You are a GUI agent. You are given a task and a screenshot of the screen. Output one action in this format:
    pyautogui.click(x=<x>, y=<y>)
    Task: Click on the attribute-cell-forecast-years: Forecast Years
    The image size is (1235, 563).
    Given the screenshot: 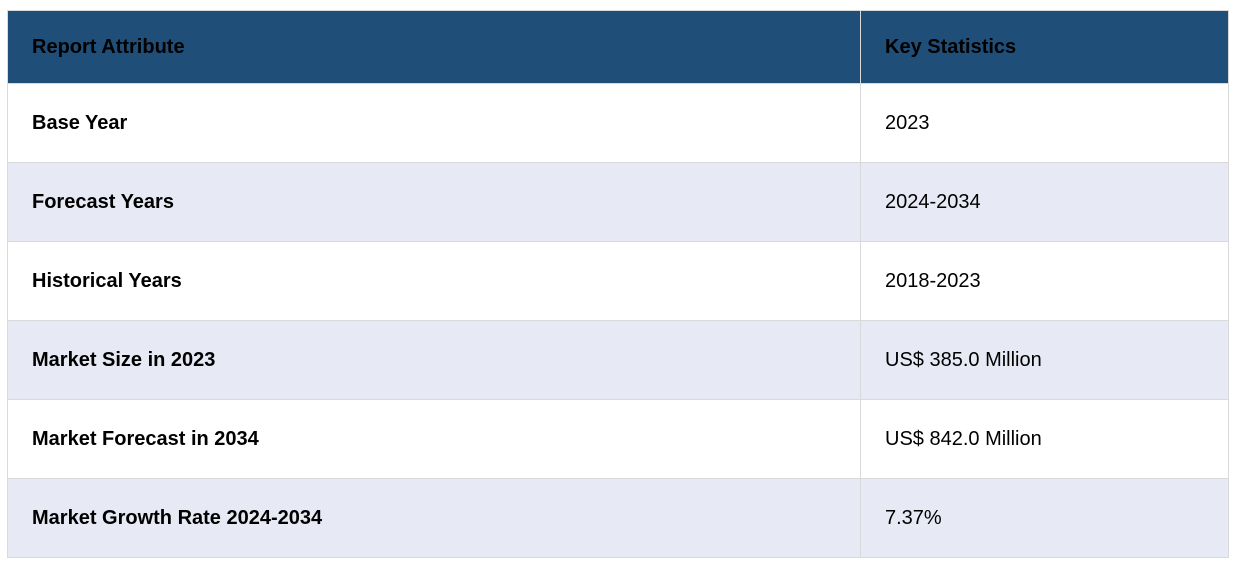 What is the action you would take?
    pyautogui.click(x=434, y=202)
    